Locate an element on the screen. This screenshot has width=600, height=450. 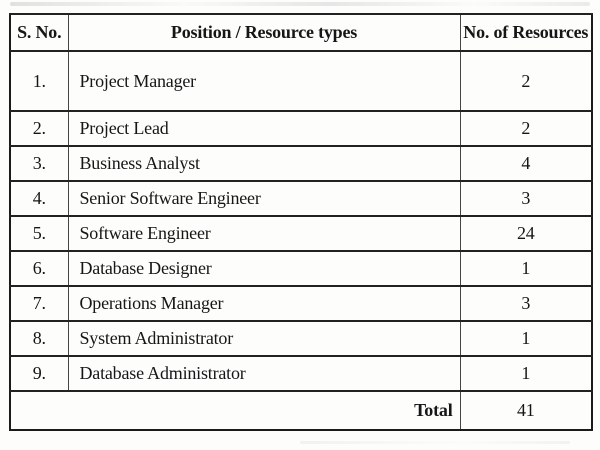
table-row: 7. Operations Manager 3 is located at coordinates (301, 303).